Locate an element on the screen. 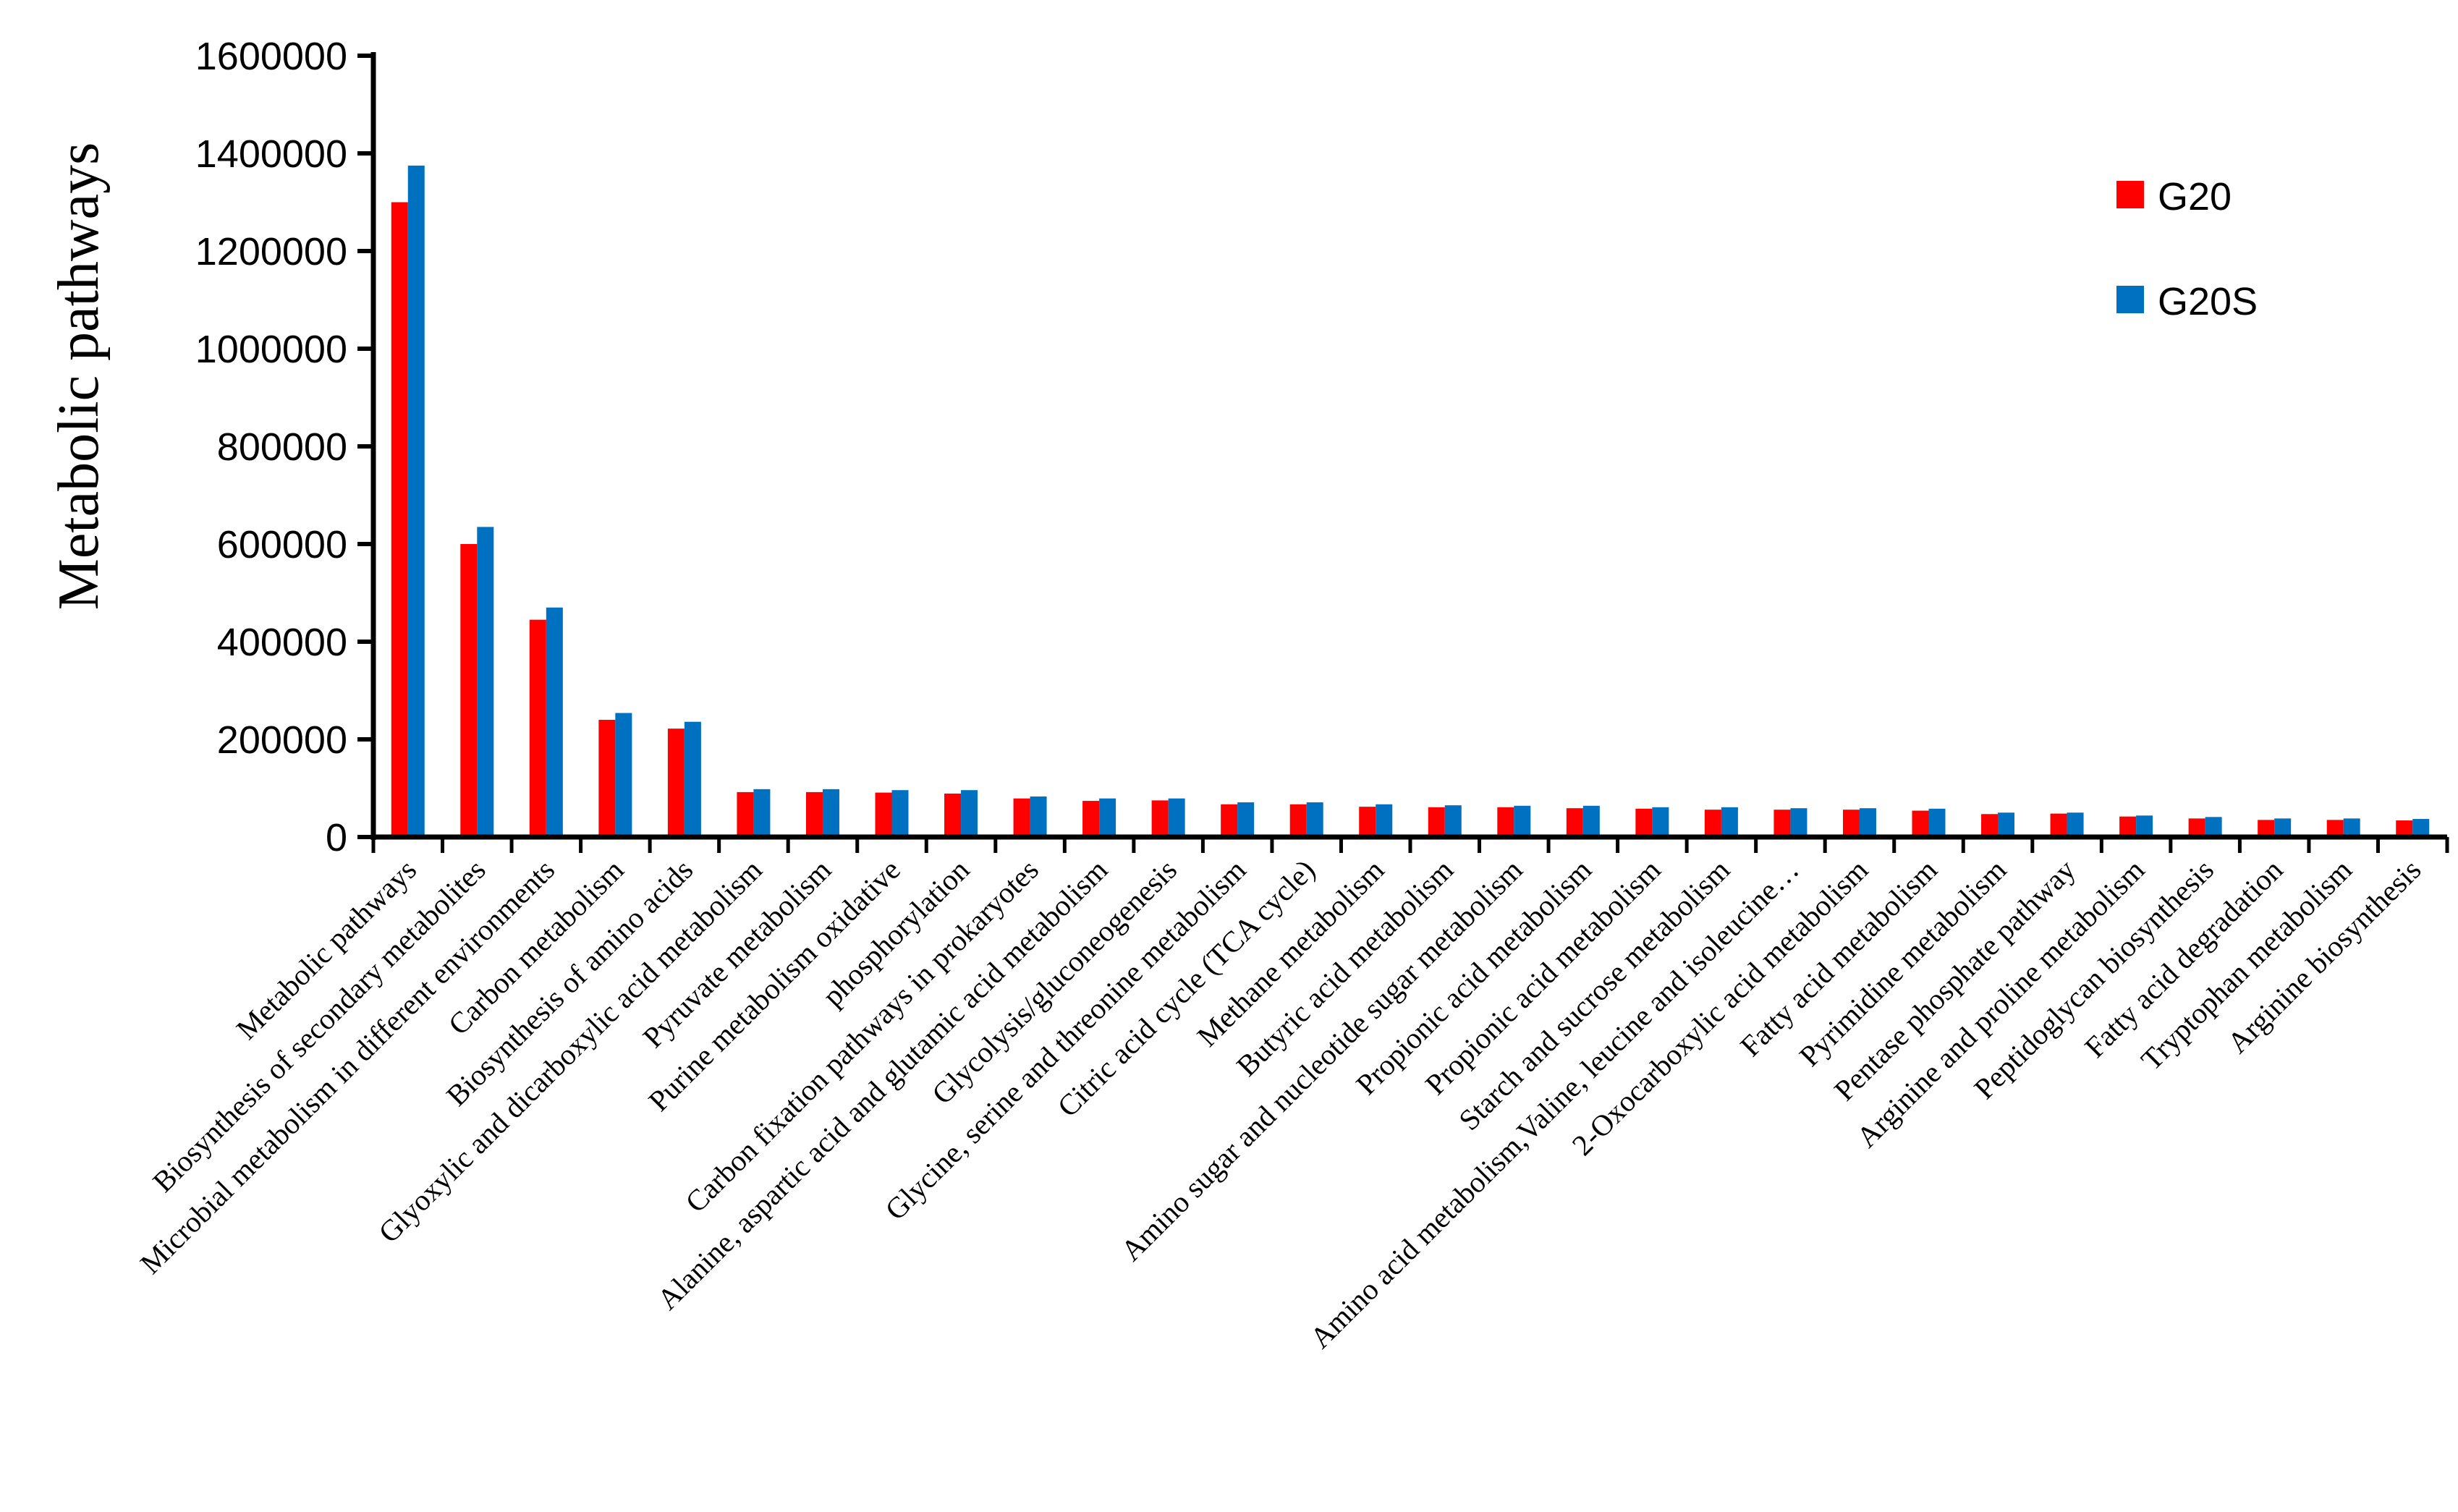 The image size is (2458, 1512). y-axis-title: Metabolic pathways is located at coordinates (79, 376).